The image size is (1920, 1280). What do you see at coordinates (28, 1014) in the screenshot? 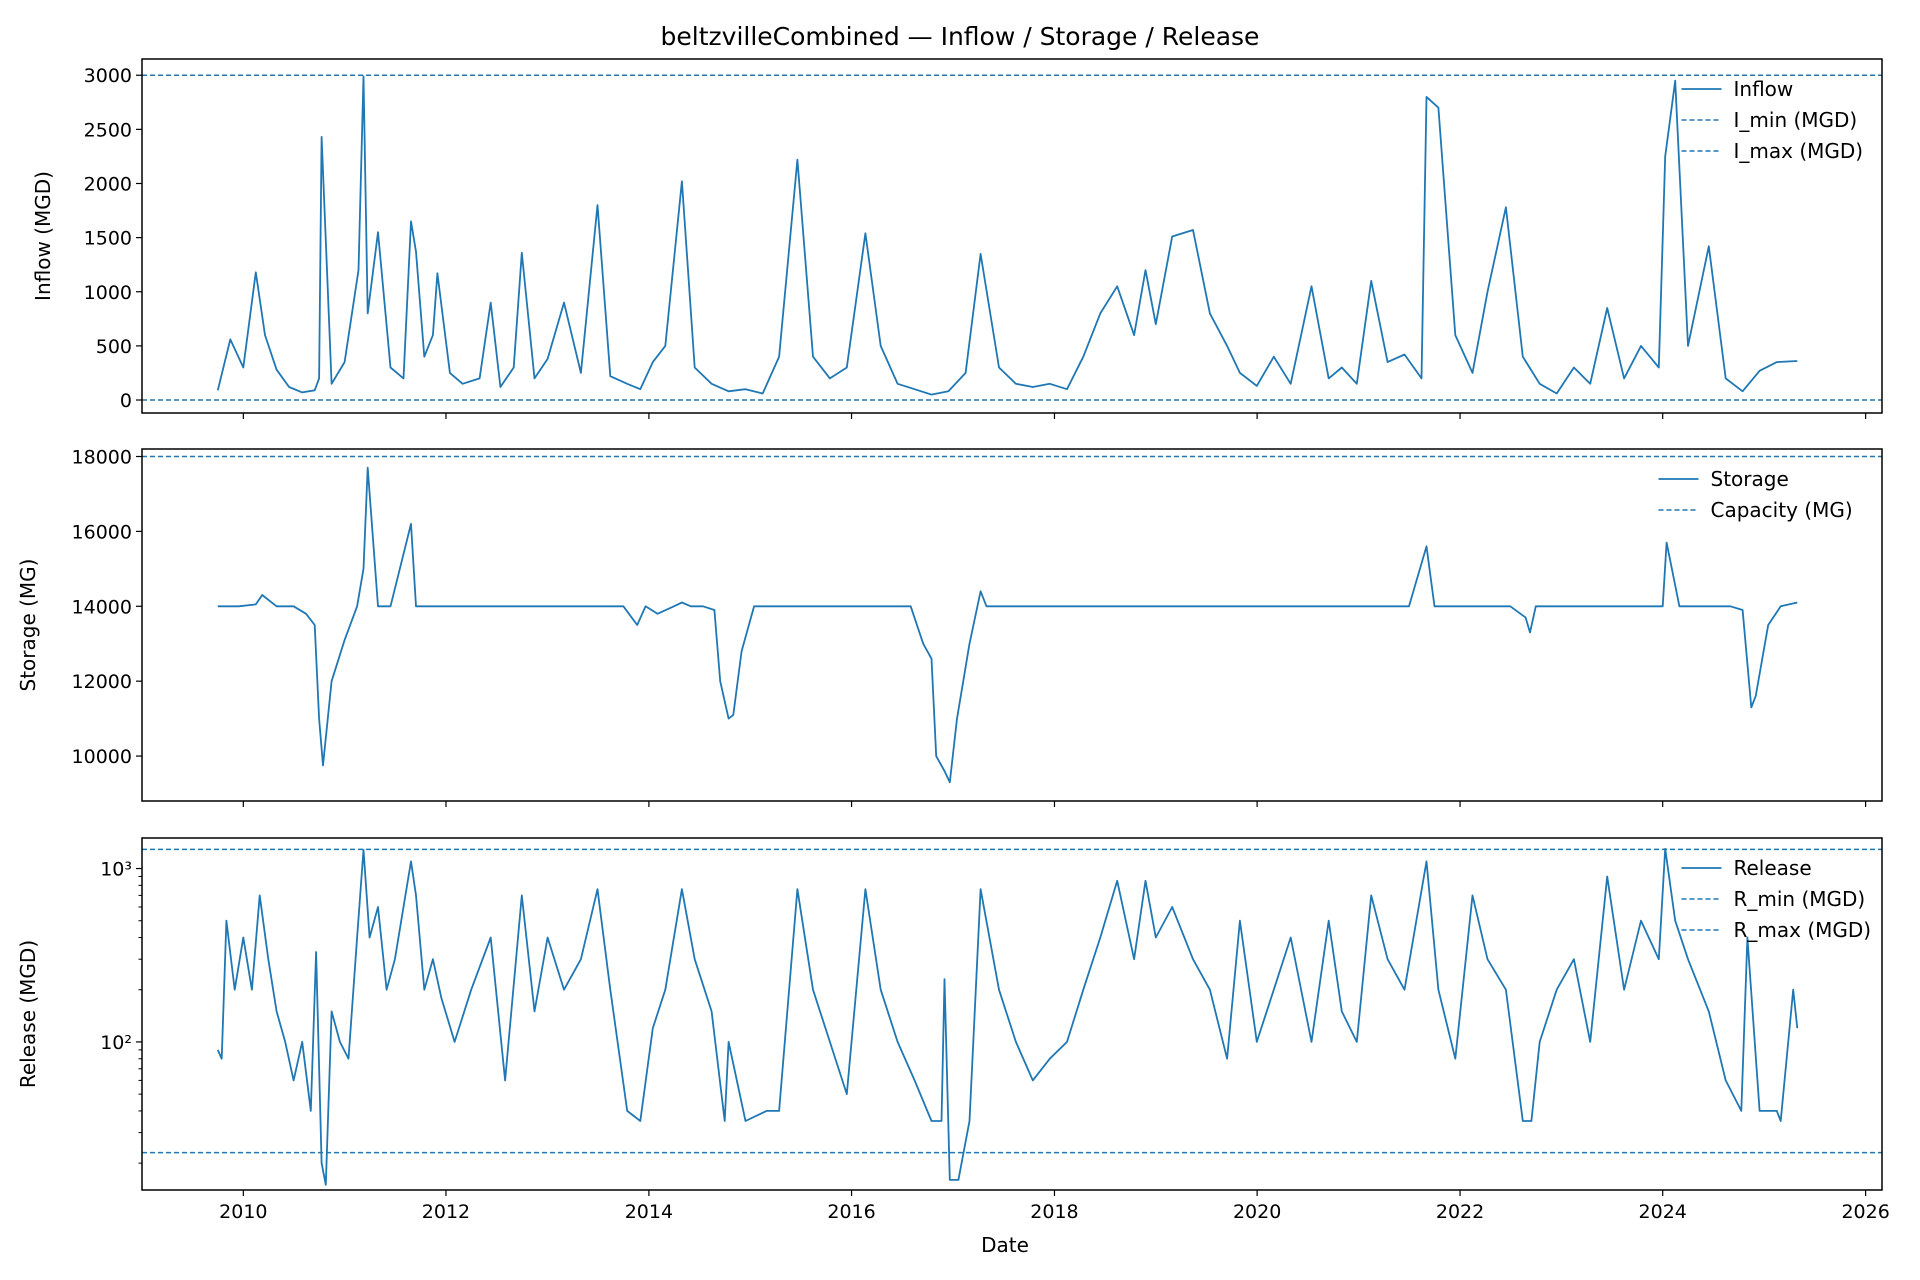
I see `y-axis-label-release: Release (MGD)` at bounding box center [28, 1014].